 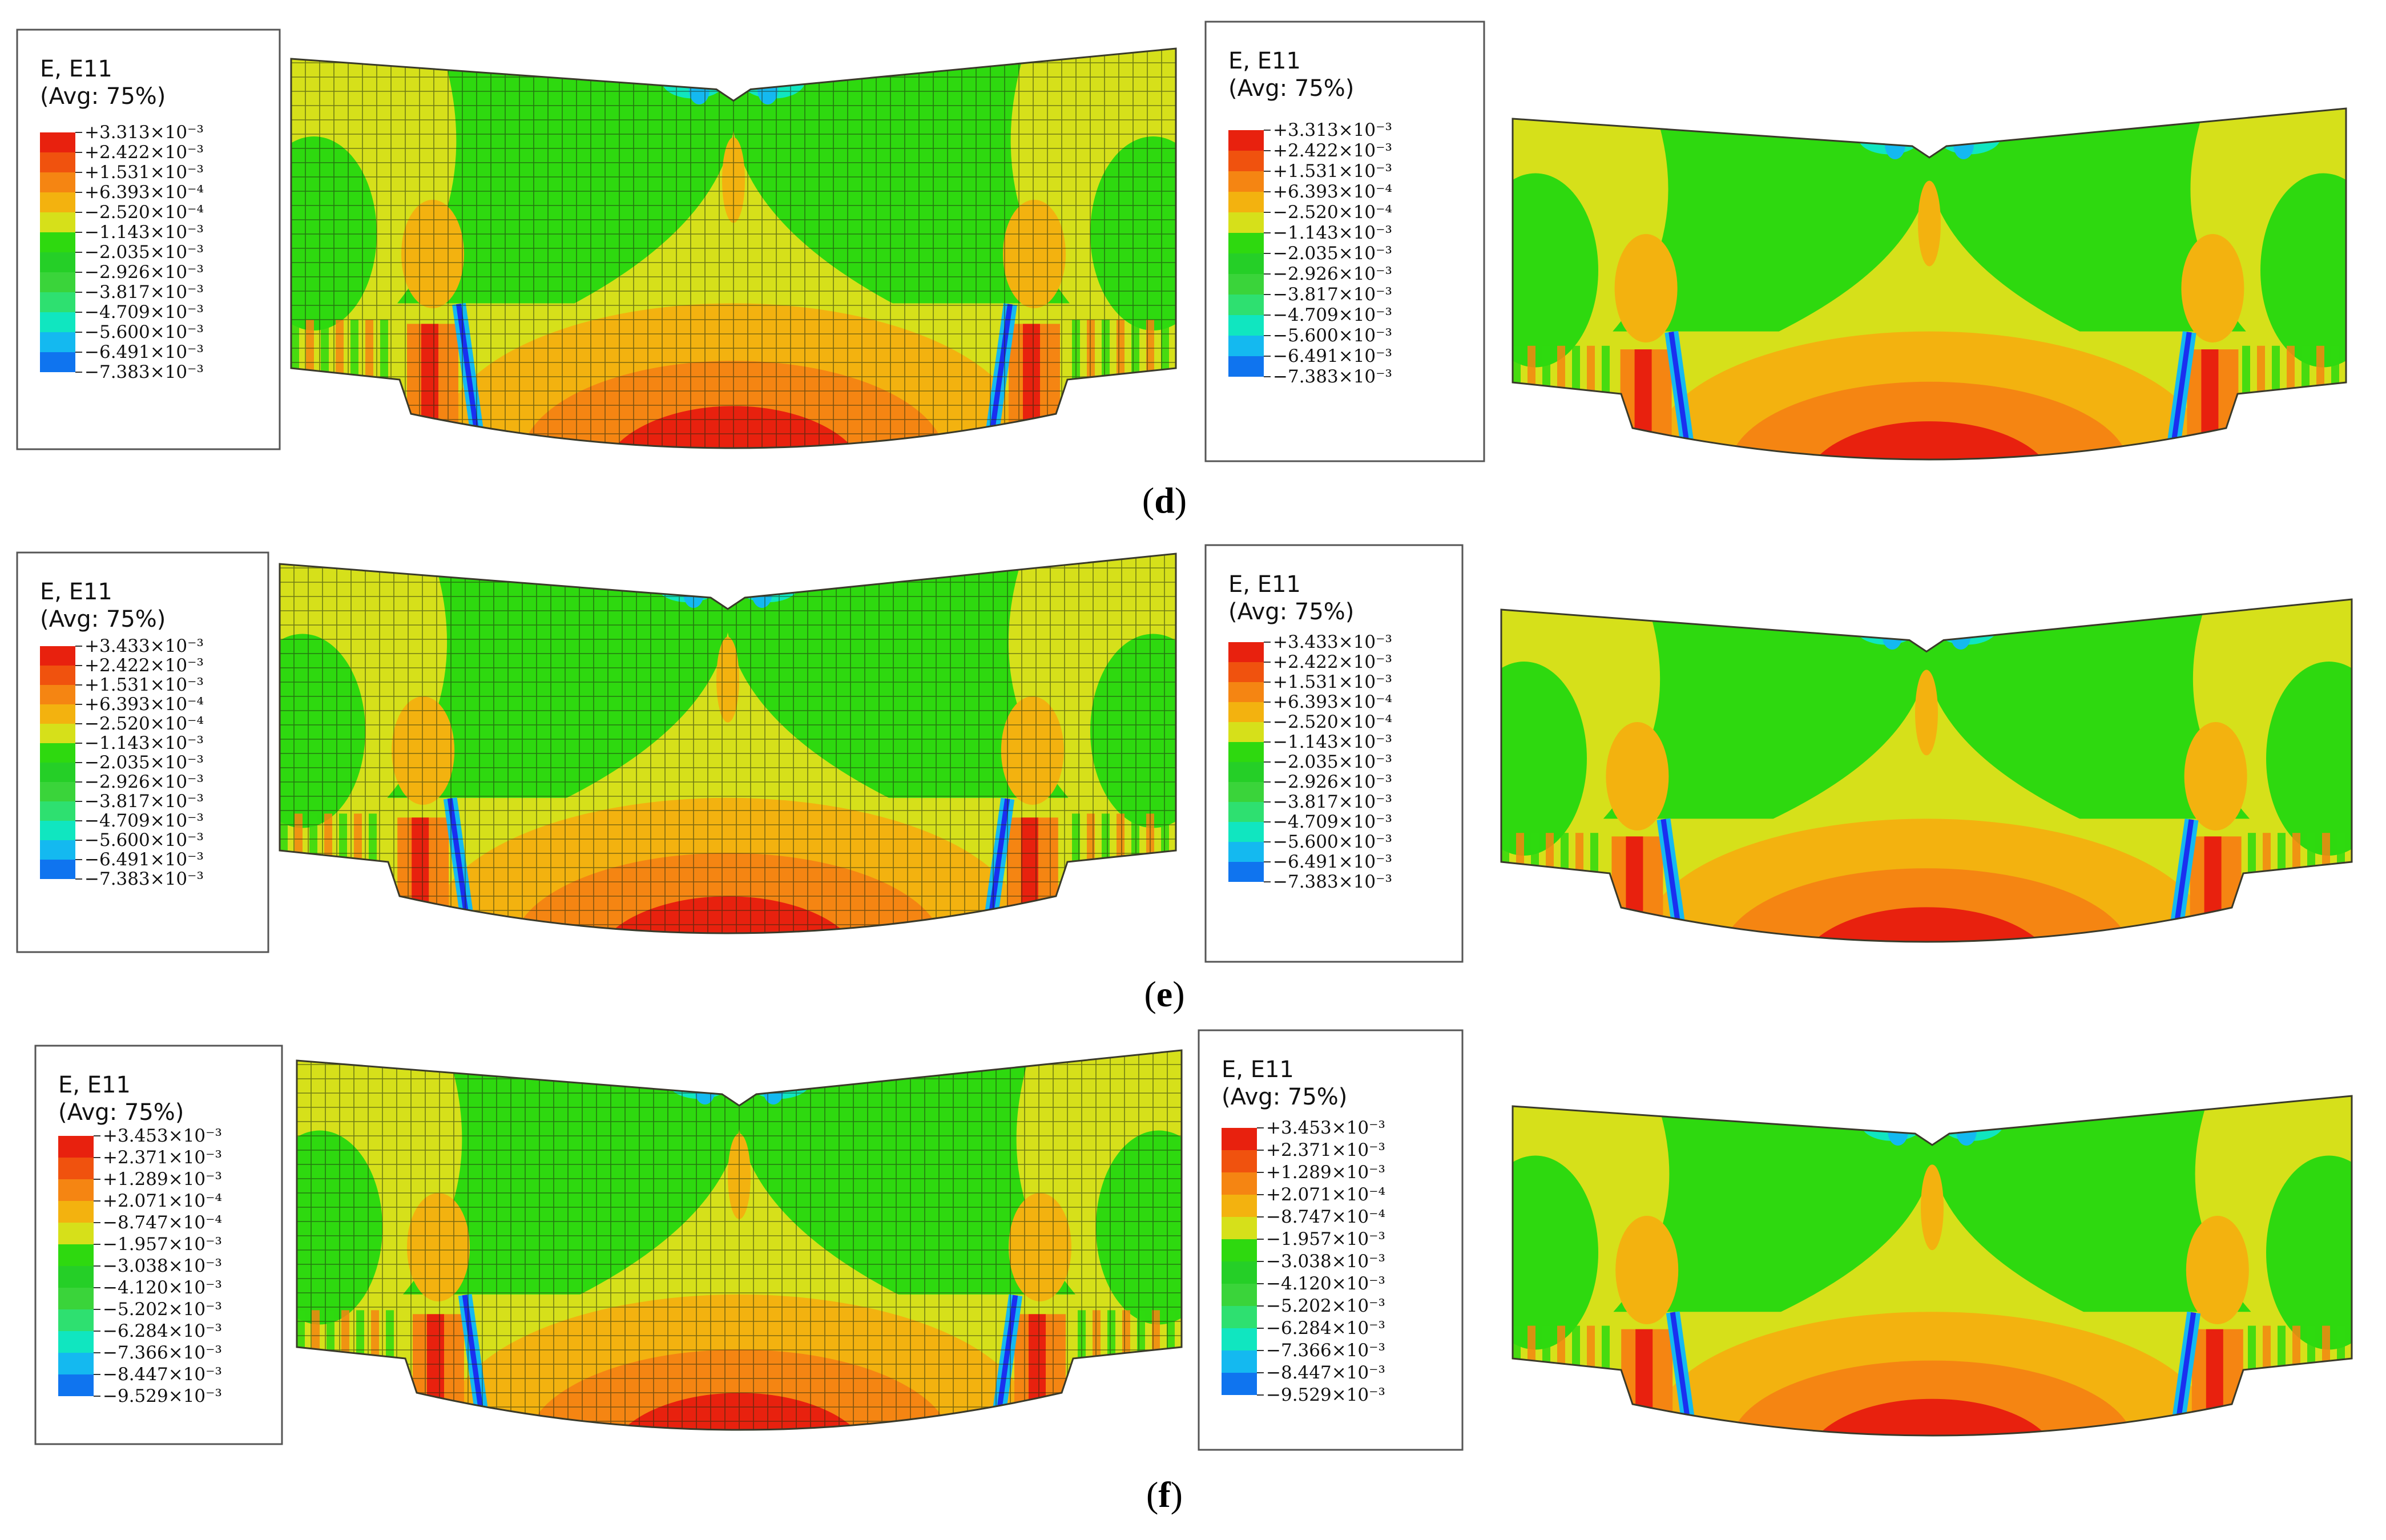 I want to click on legend-value: +2.371×10⁻³, so click(x=1325, y=1150).